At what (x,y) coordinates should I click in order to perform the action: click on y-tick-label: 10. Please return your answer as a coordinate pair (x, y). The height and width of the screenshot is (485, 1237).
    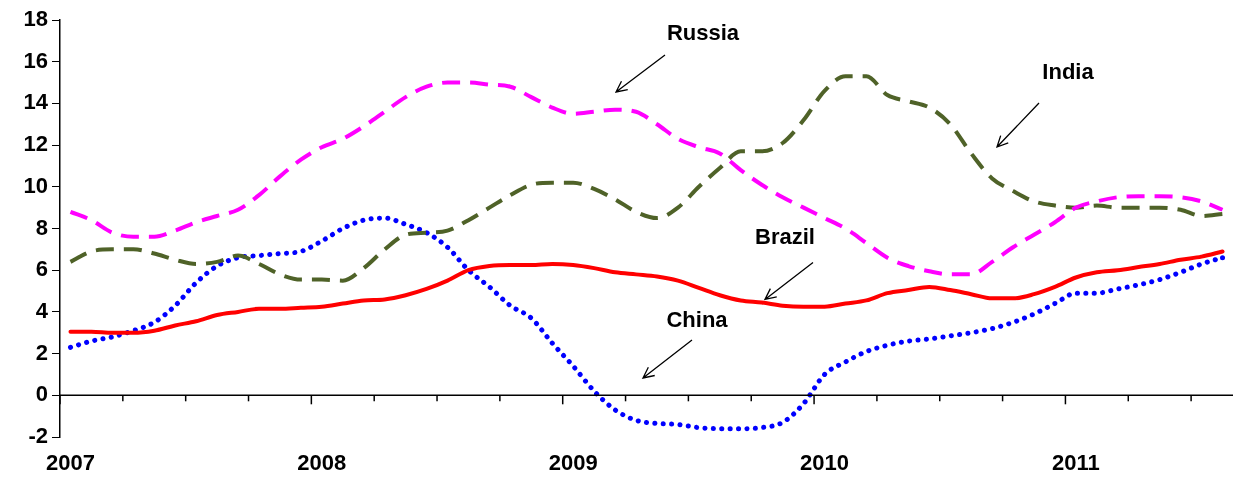
    Looking at the image, I should click on (35, 185).